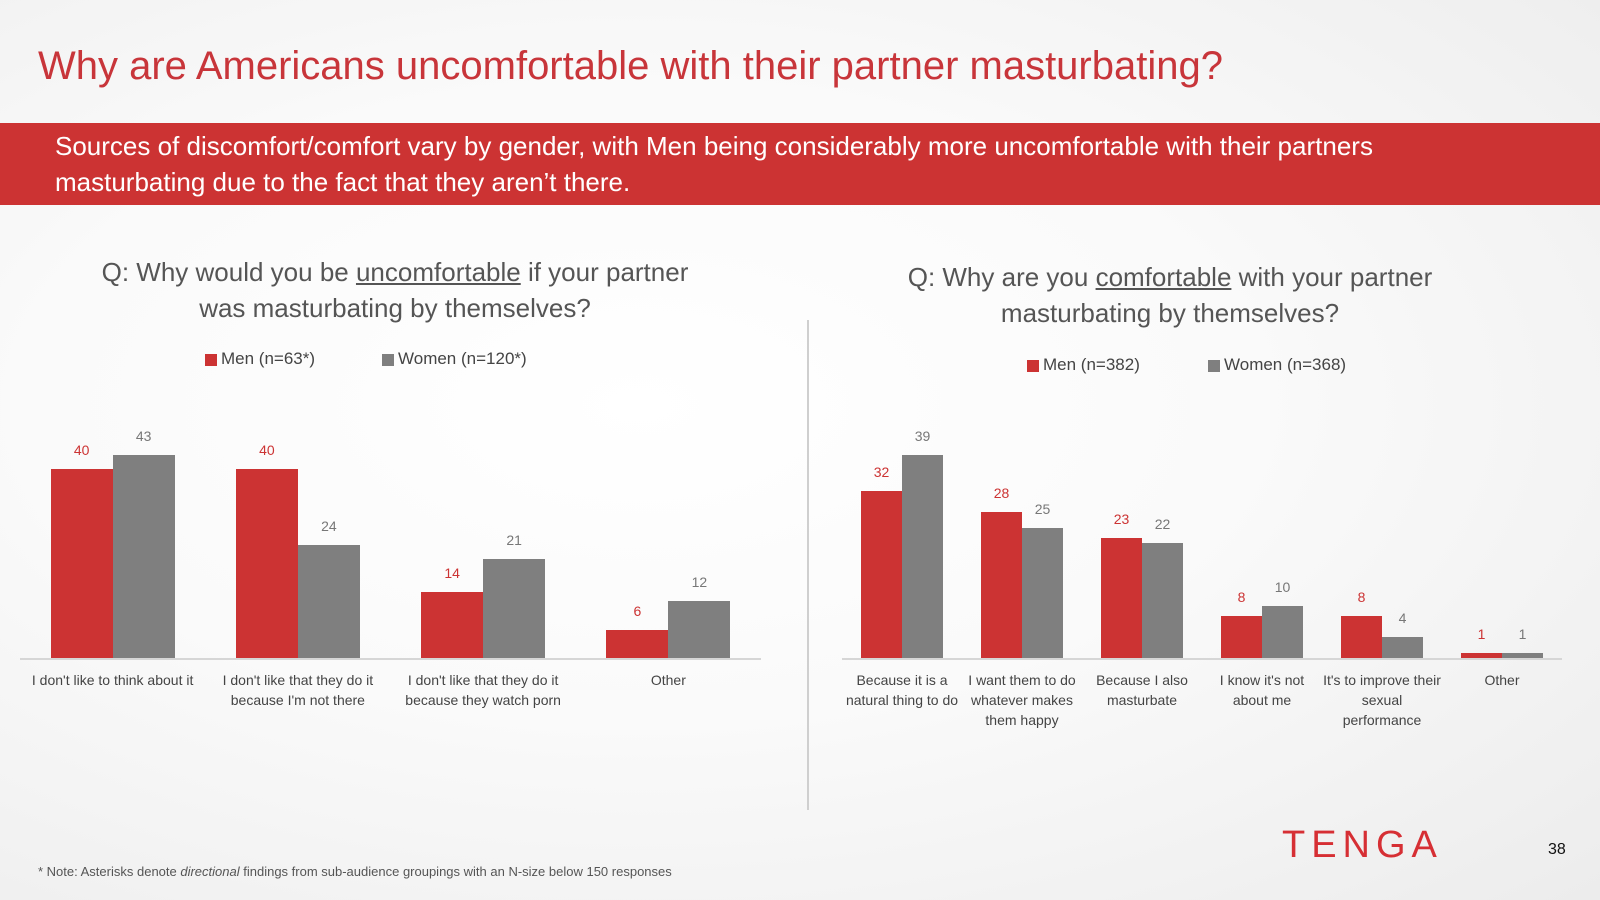 The height and width of the screenshot is (900, 1600). I want to click on data-label: 39, so click(922, 436).